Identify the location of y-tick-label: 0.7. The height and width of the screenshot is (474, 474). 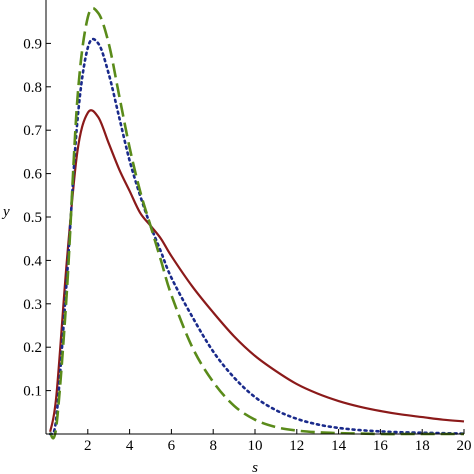
(32, 131).